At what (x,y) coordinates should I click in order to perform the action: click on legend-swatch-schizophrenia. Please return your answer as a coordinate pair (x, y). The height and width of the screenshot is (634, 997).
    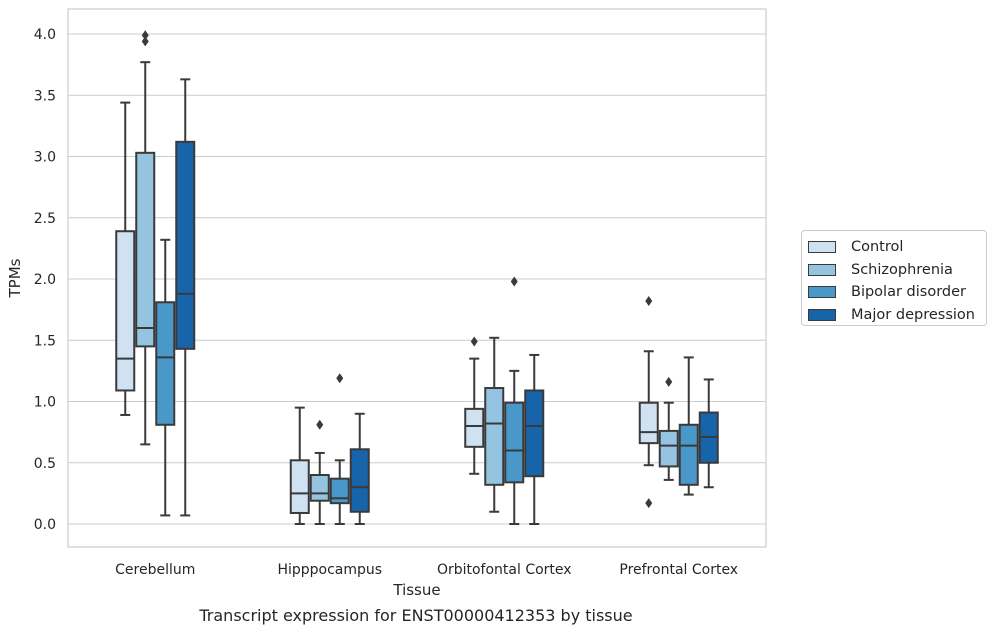
    Looking at the image, I should click on (822, 269).